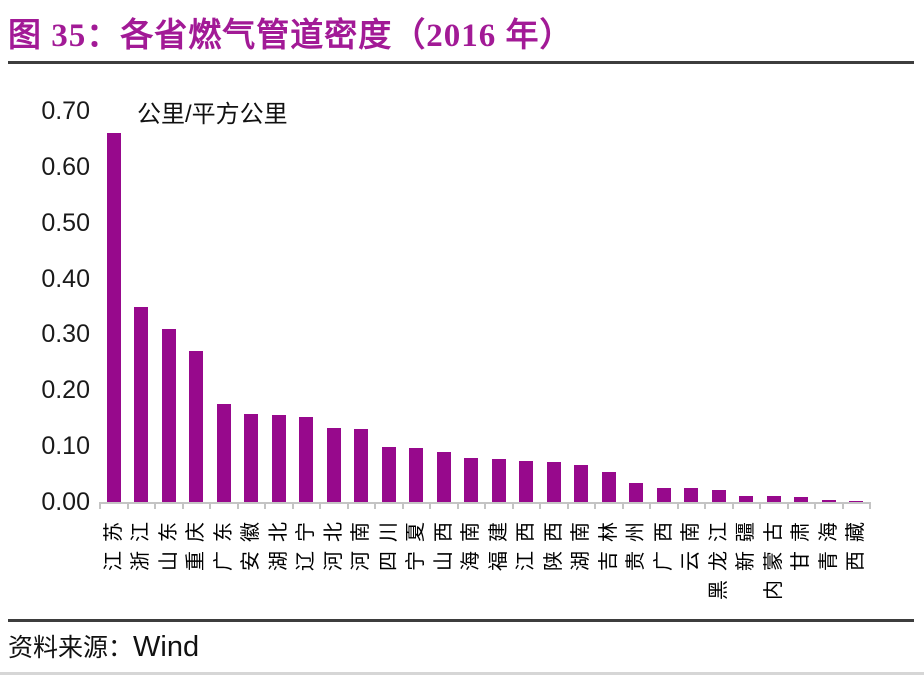  I want to click on x-axis-label: 吉林, so click(608, 542).